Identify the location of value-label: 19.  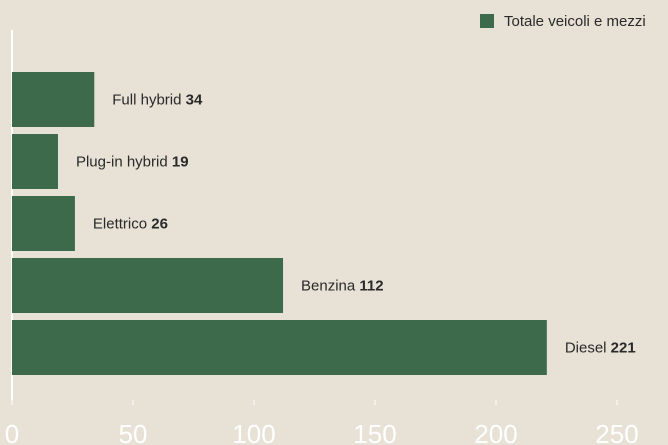
(180, 161).